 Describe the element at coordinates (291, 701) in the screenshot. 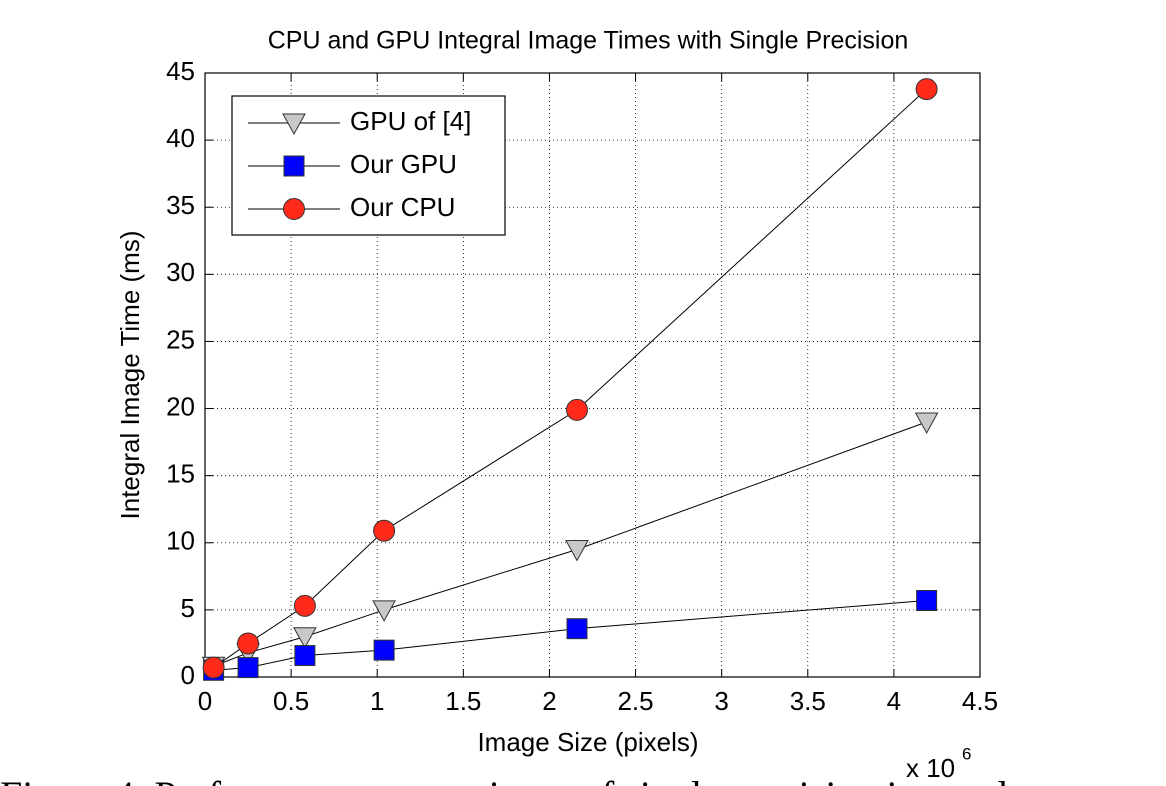

I see `x-tick-label: 0.5` at that location.